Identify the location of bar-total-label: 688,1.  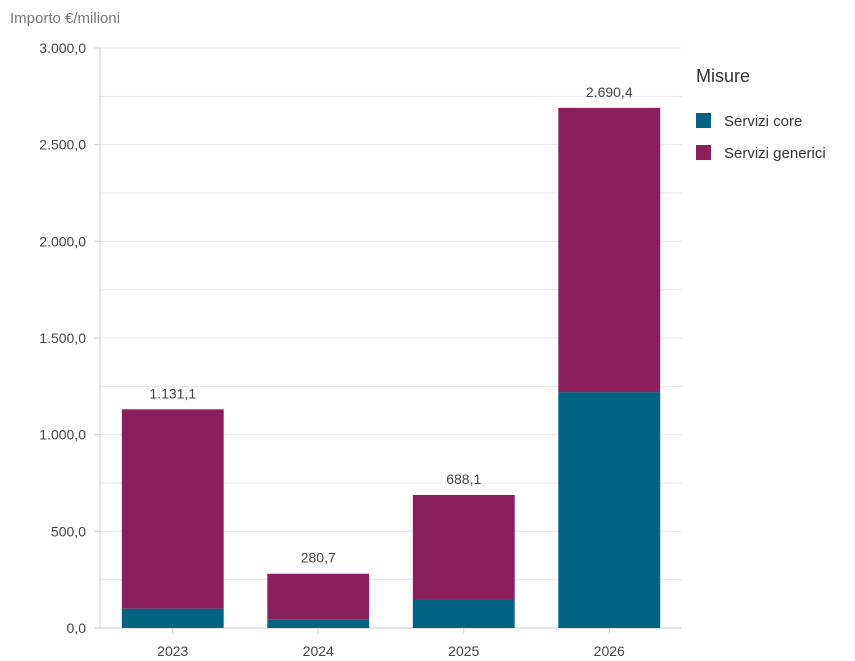
(463, 479).